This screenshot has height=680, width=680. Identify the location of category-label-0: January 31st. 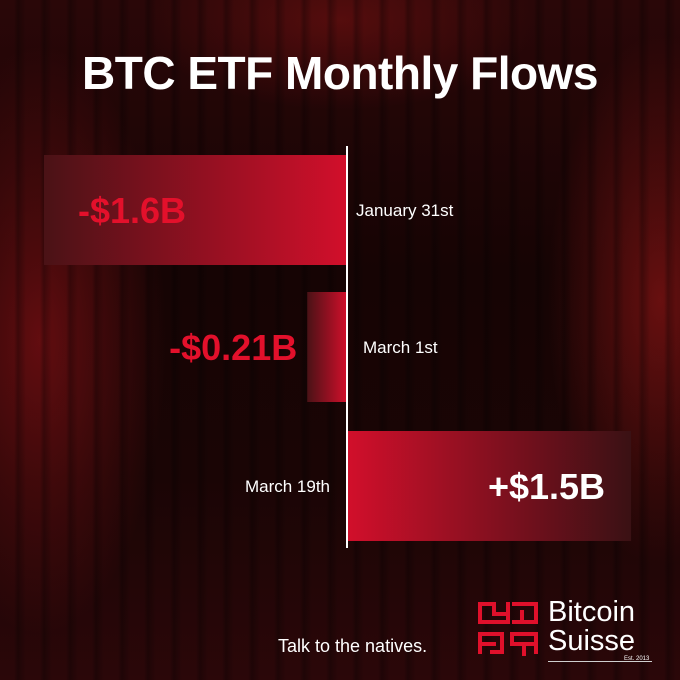
(405, 210).